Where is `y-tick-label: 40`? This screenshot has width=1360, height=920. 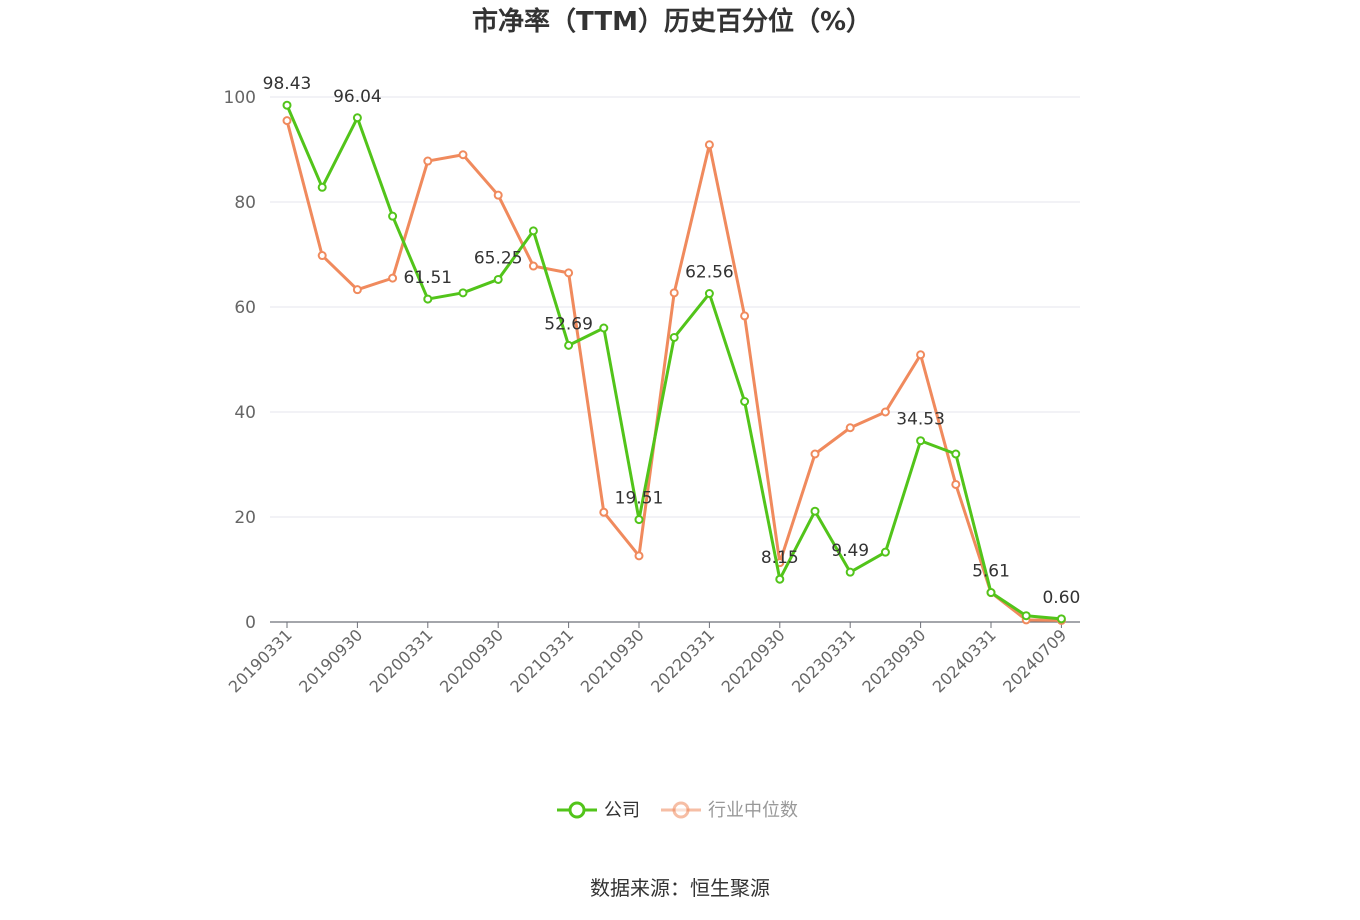
y-tick-label: 40 is located at coordinates (245, 413).